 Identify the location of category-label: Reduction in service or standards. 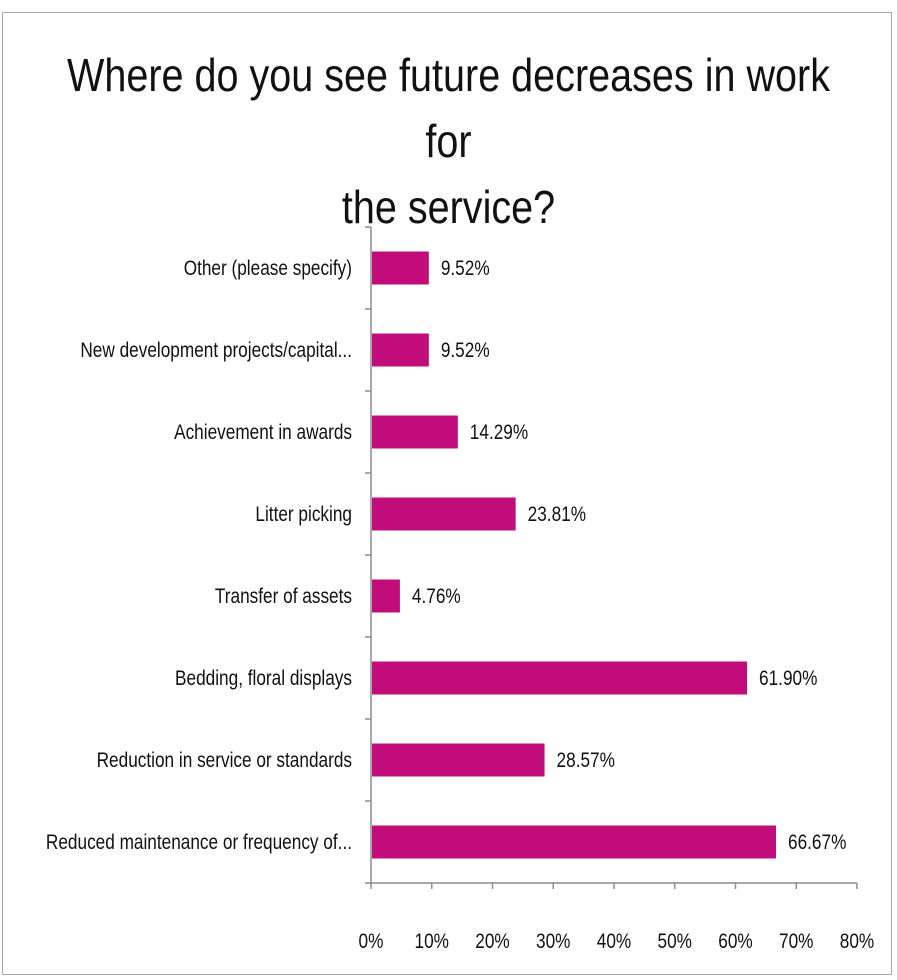
(224, 761).